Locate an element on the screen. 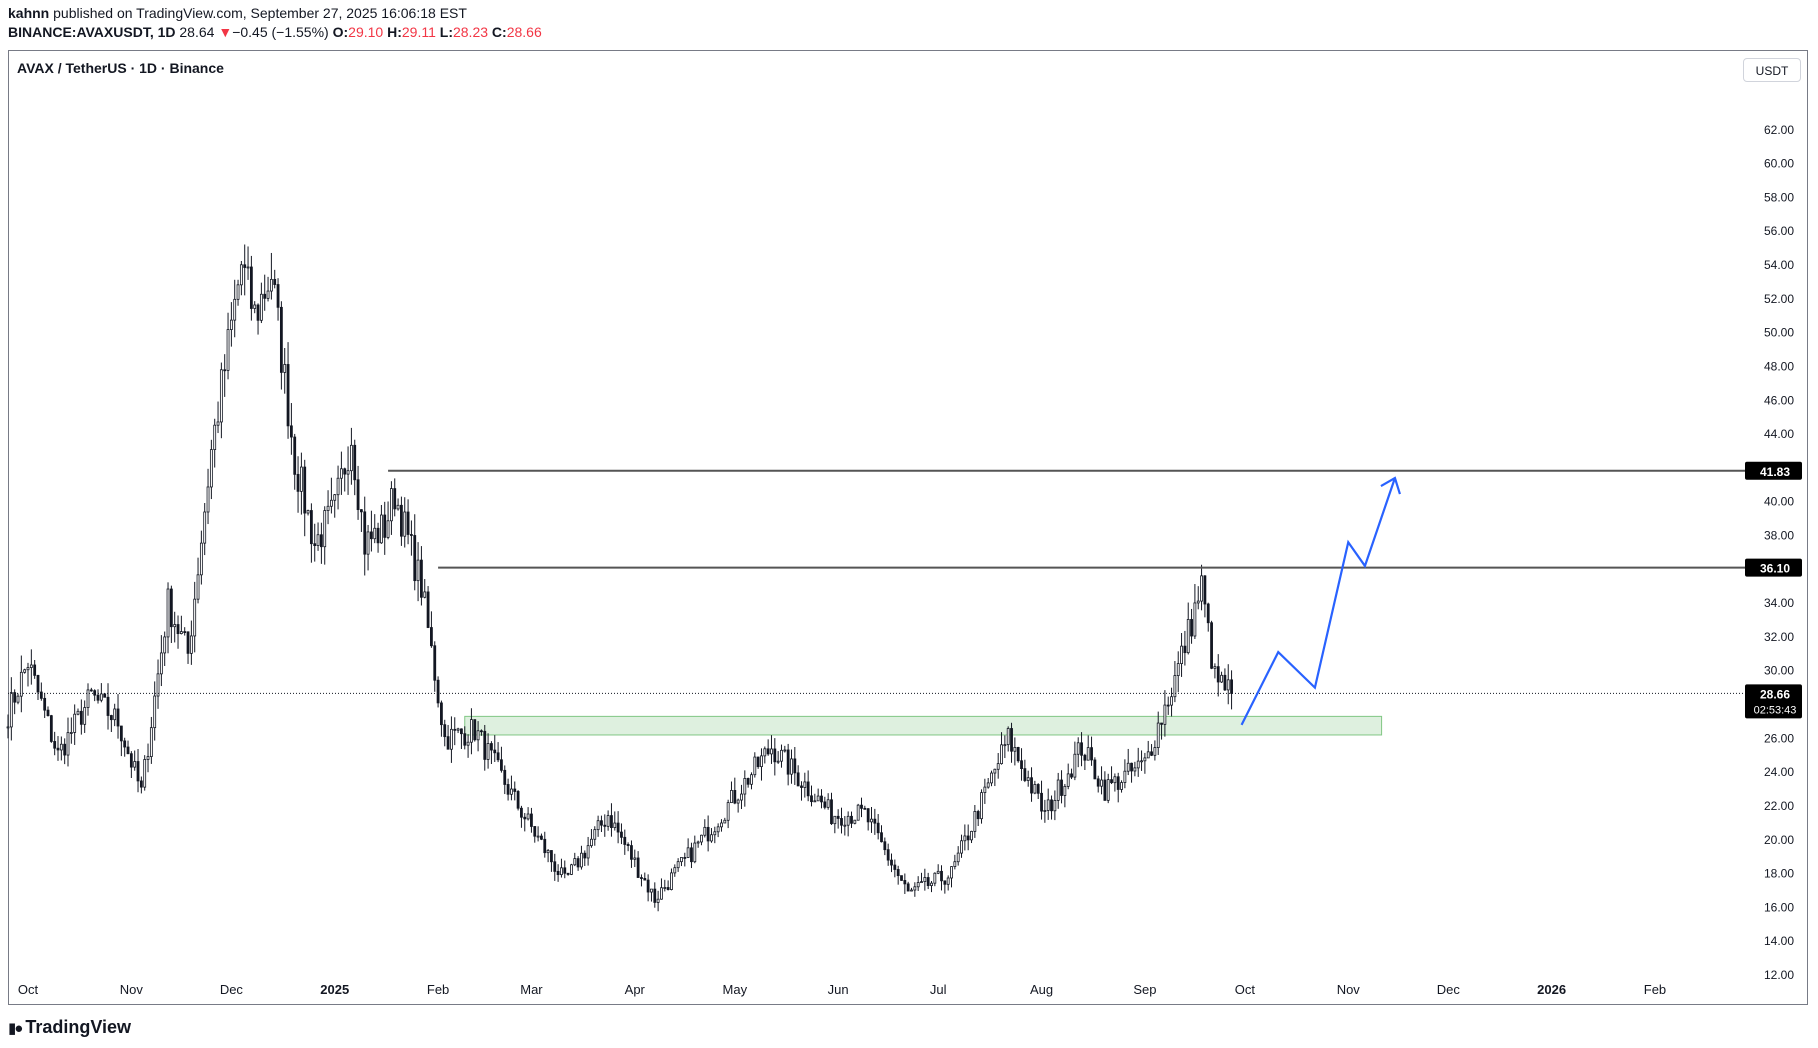 This screenshot has width=1818, height=1048. y-tick-label: 48.00 is located at coordinates (1779, 366).